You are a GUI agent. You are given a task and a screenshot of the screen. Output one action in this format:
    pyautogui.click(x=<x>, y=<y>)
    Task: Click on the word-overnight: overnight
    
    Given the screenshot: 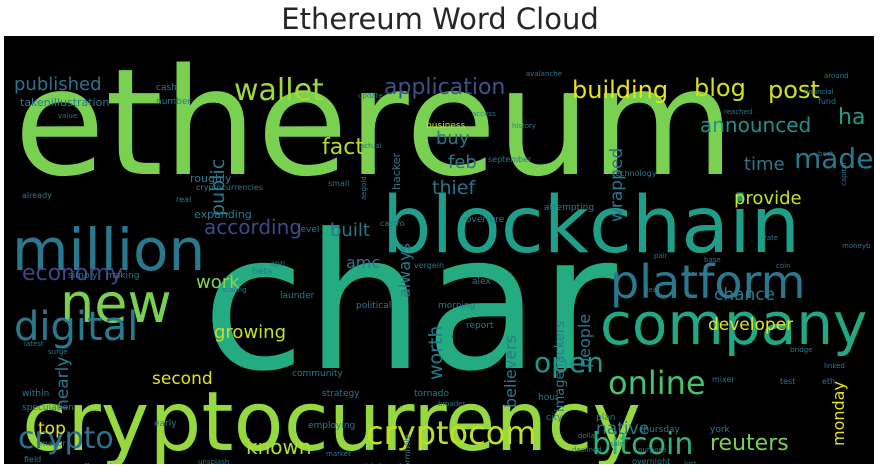 What is the action you would take?
    pyautogui.click(x=651, y=460)
    